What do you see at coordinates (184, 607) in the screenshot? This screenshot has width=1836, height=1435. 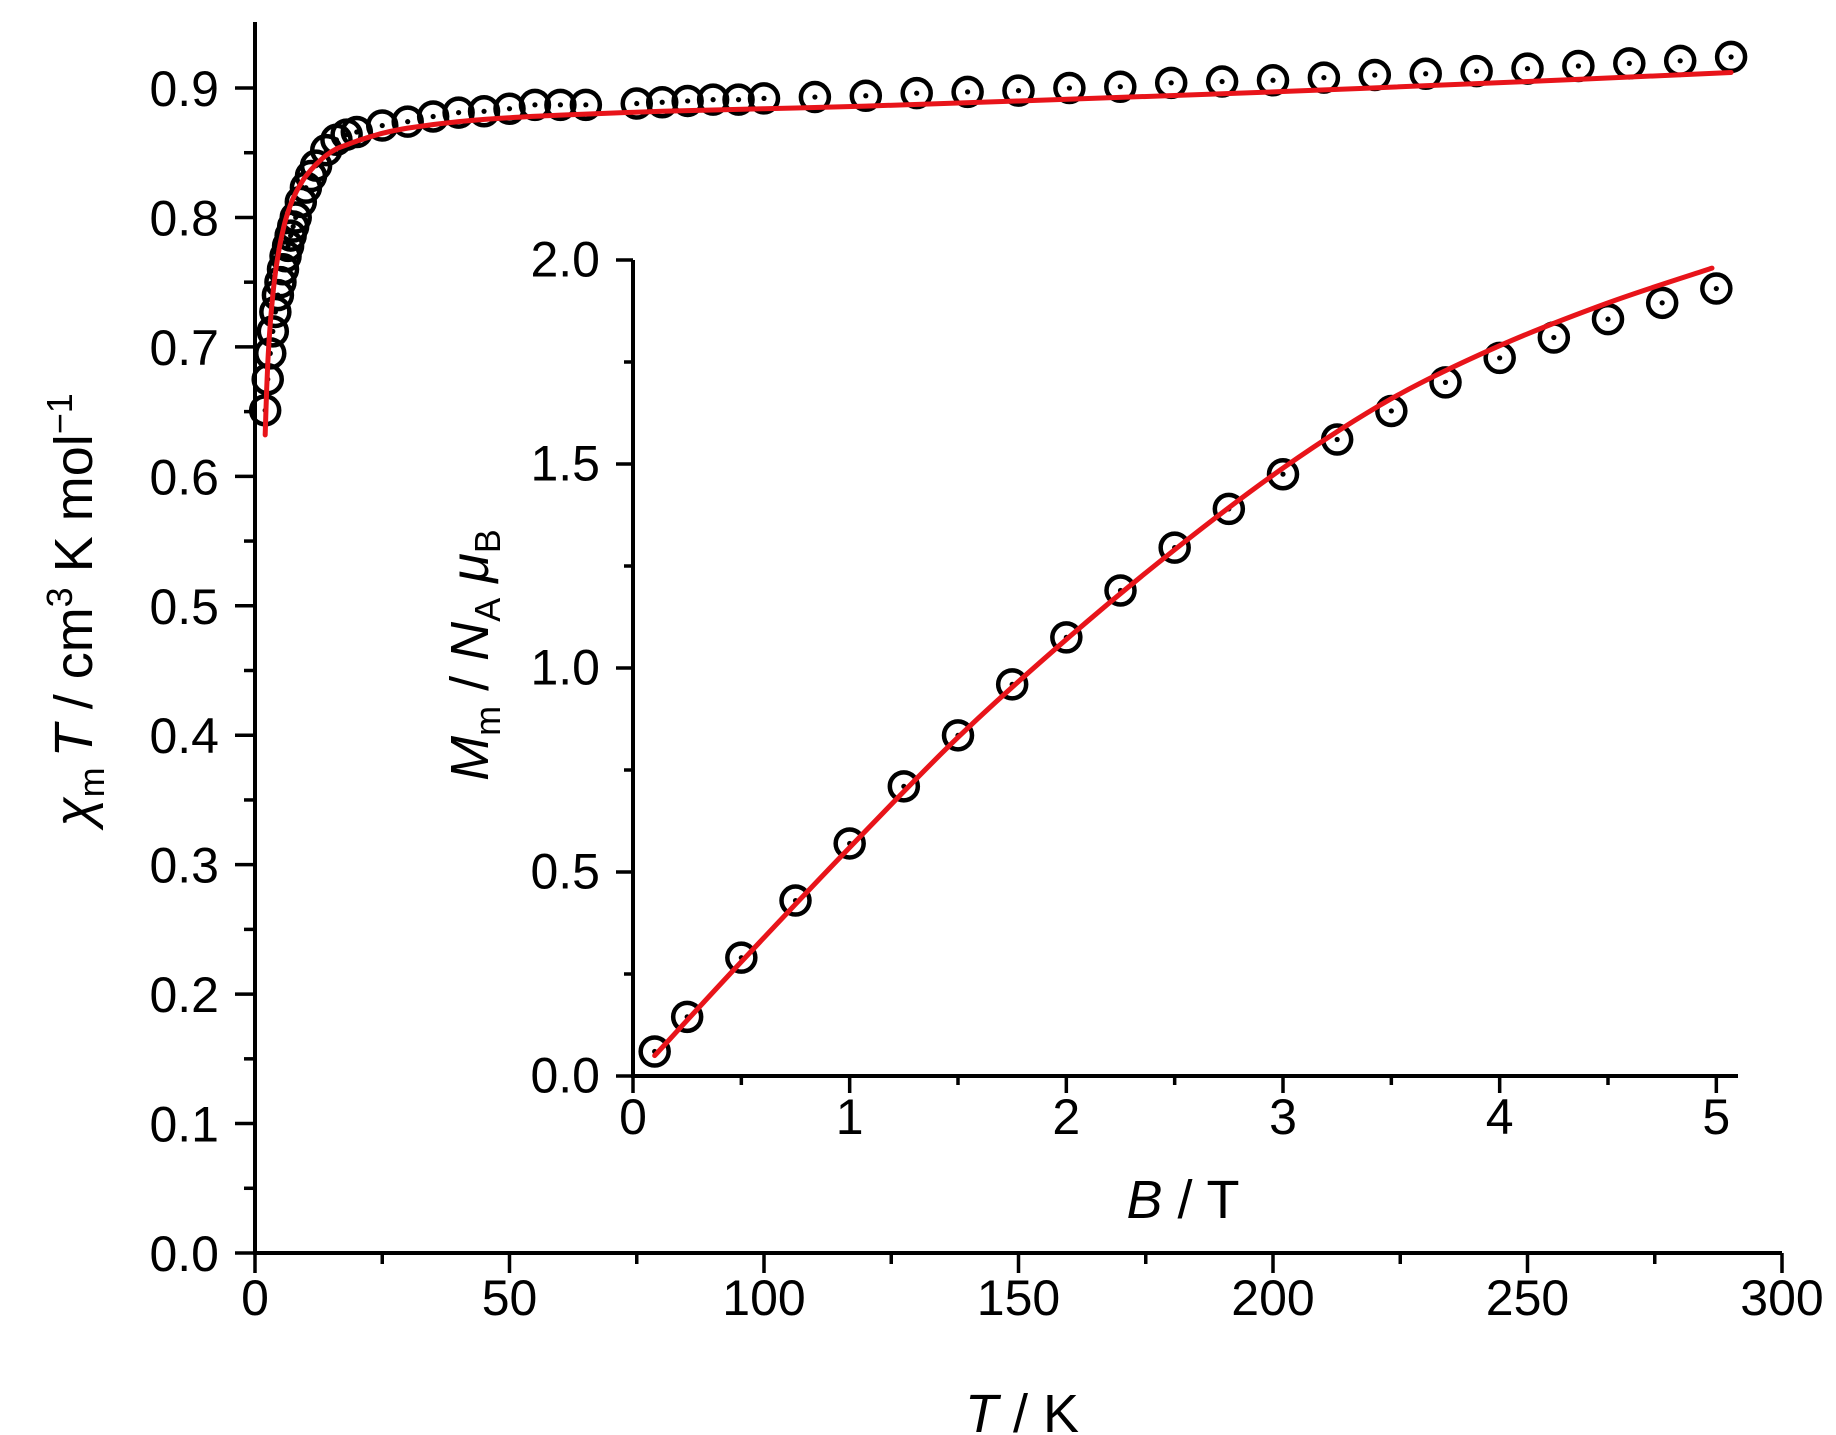 I see `main-y-tick-label: 0.5` at bounding box center [184, 607].